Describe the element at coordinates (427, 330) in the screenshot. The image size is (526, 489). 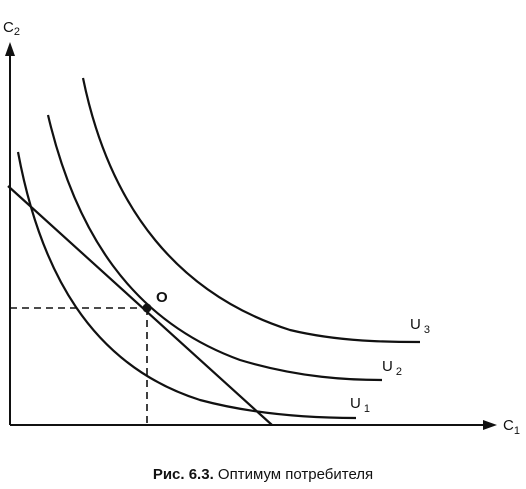
I see `u3-sub: 3` at that location.